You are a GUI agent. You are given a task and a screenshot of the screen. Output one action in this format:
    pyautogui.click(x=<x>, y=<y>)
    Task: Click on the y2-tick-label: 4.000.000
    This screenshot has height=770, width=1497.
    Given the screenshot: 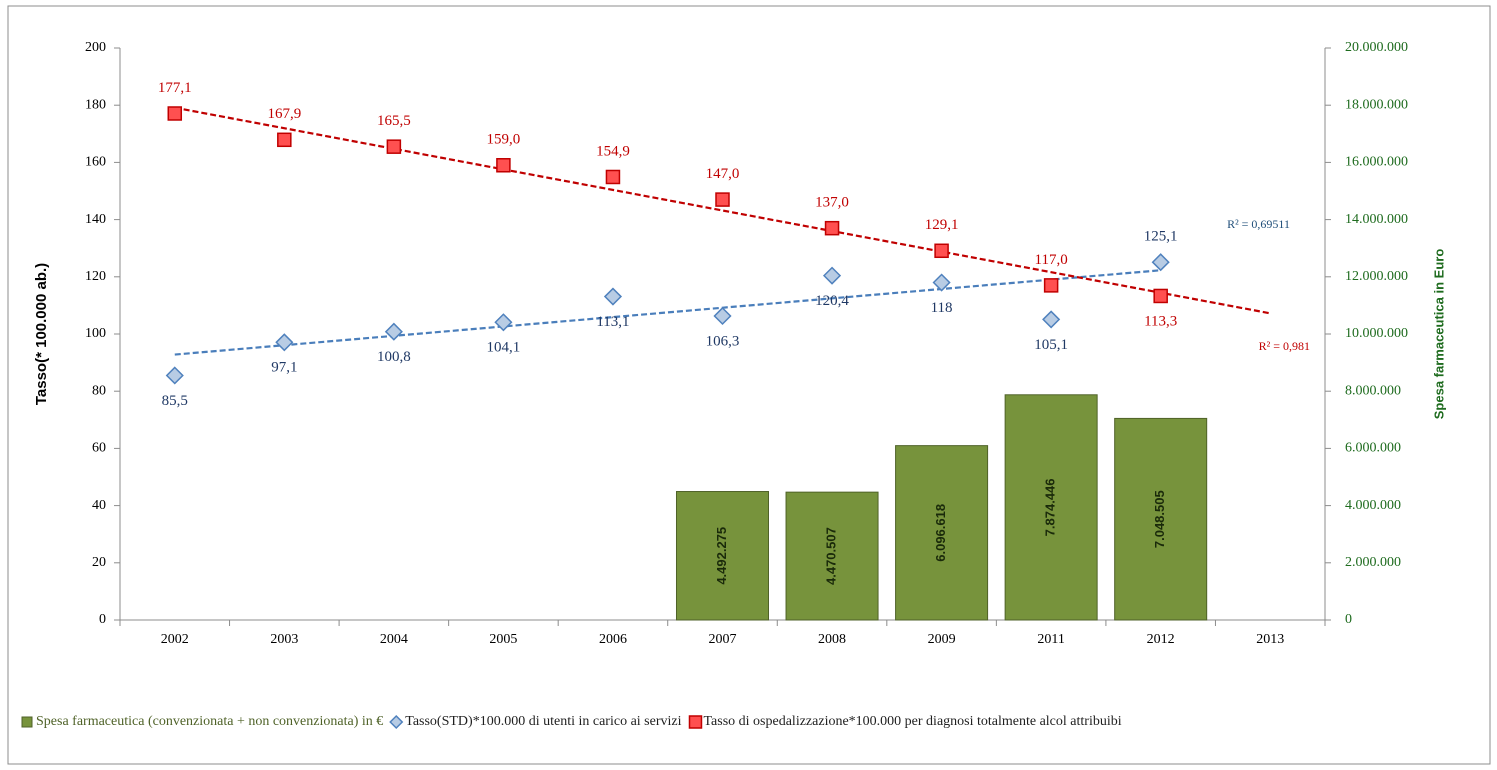 What is the action you would take?
    pyautogui.click(x=1373, y=505)
    